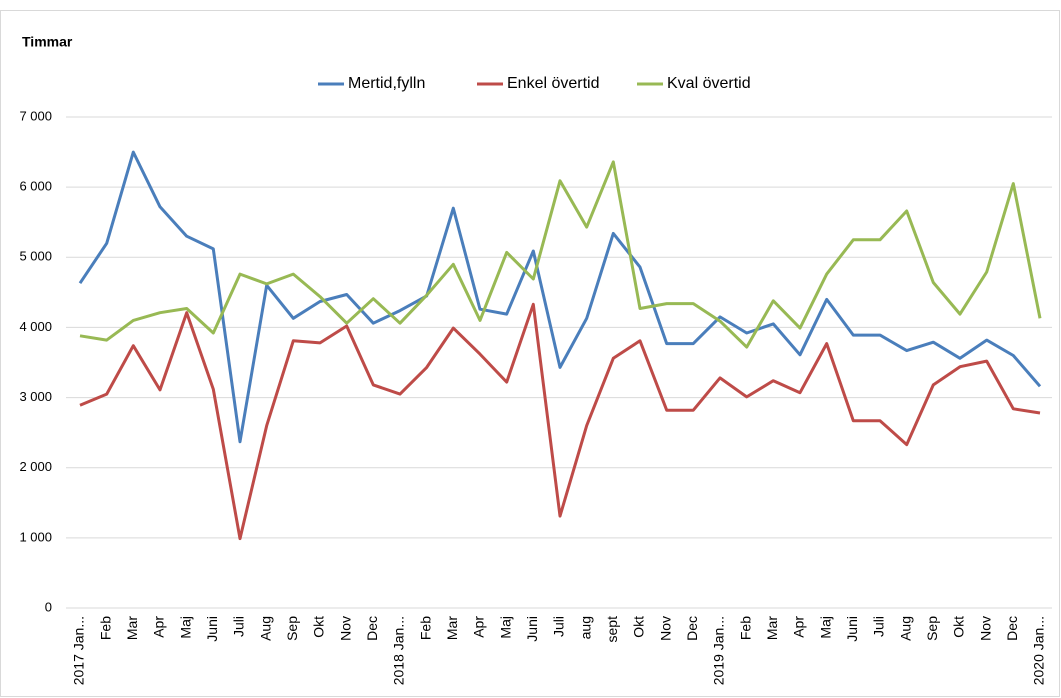 The image size is (1061, 698). I want to click on y-tick-label: 6 000, so click(35, 186).